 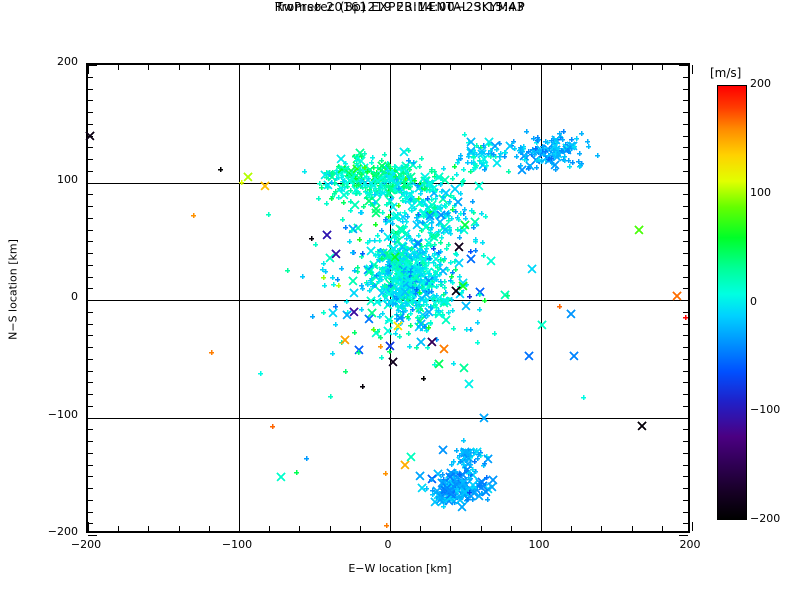 I want to click on x-tick-label: 0, so click(x=388, y=544).